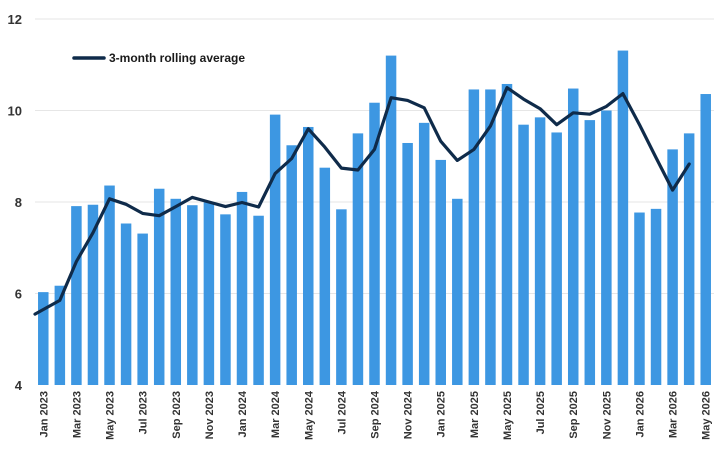 The height and width of the screenshot is (454, 723). Describe the element at coordinates (309, 415) in the screenshot. I see `x-tick-label: May 2024` at that location.